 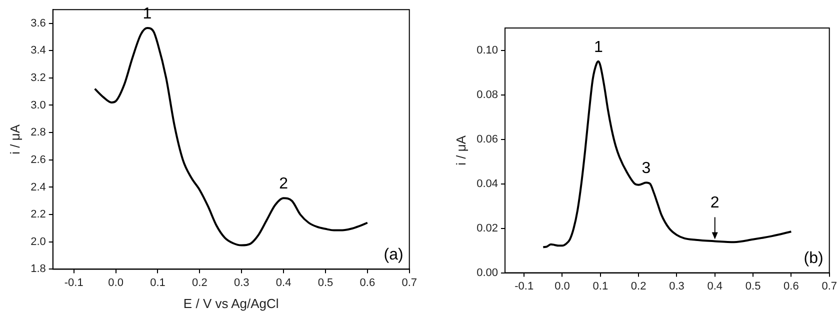 I want to click on annotation: (a), so click(x=394, y=255).